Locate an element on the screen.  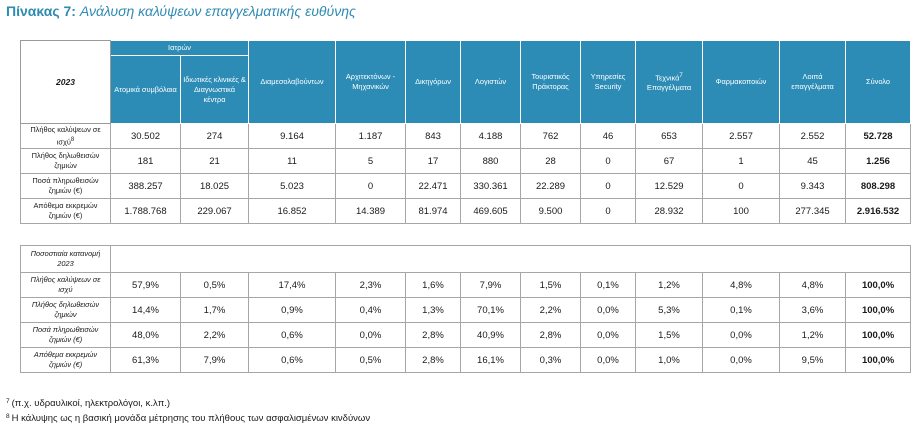
value-cell: 5 is located at coordinates (371, 161).